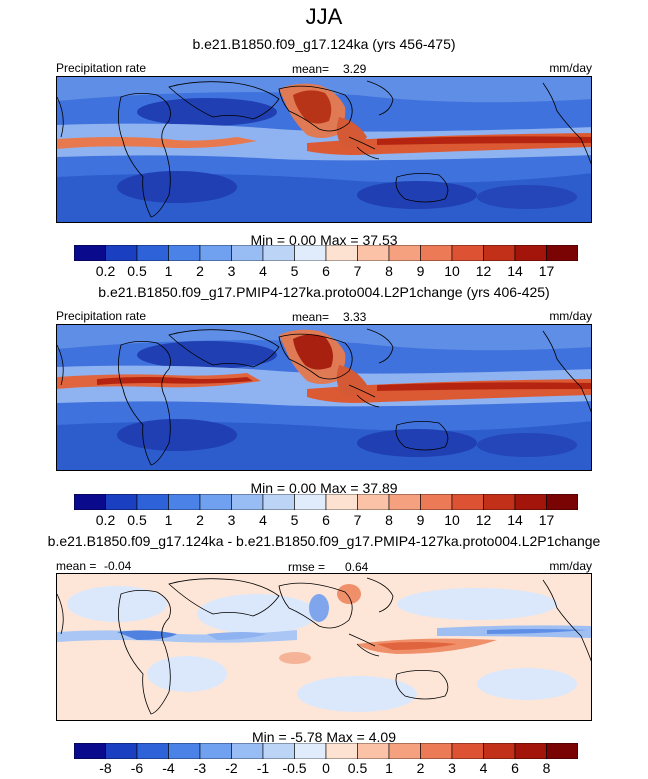 The image size is (648, 779). Describe the element at coordinates (324, 240) in the screenshot. I see `panel1-minmax: Min = 0.00 Max = 37.53` at that location.